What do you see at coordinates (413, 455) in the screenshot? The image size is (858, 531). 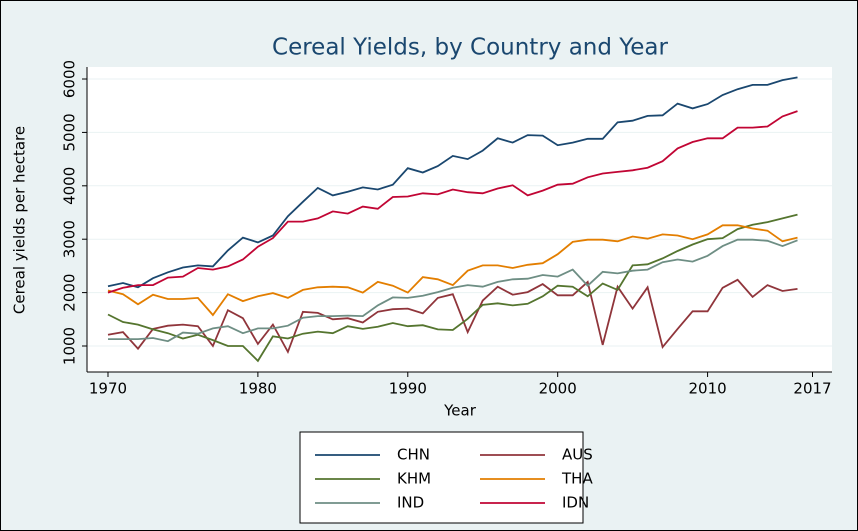 I see `legend-label: CHN` at bounding box center [413, 455].